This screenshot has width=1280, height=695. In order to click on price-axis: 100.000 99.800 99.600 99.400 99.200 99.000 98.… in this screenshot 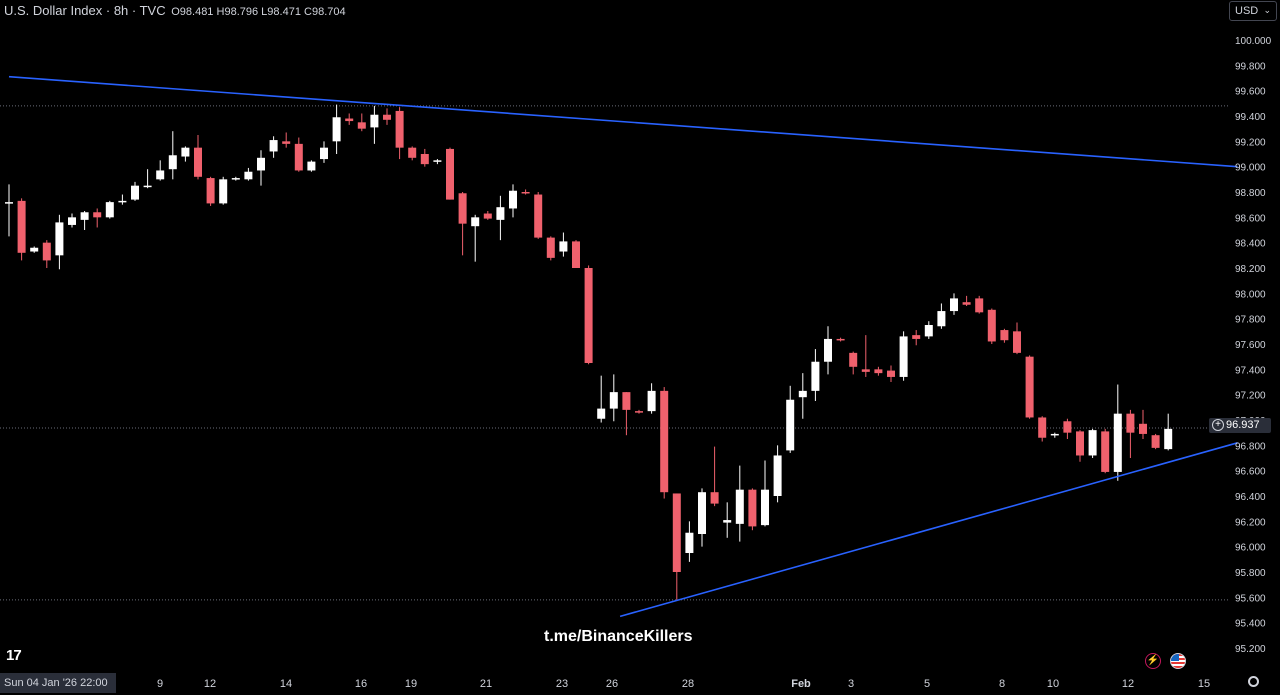, I will do `click(1253, 345)`.